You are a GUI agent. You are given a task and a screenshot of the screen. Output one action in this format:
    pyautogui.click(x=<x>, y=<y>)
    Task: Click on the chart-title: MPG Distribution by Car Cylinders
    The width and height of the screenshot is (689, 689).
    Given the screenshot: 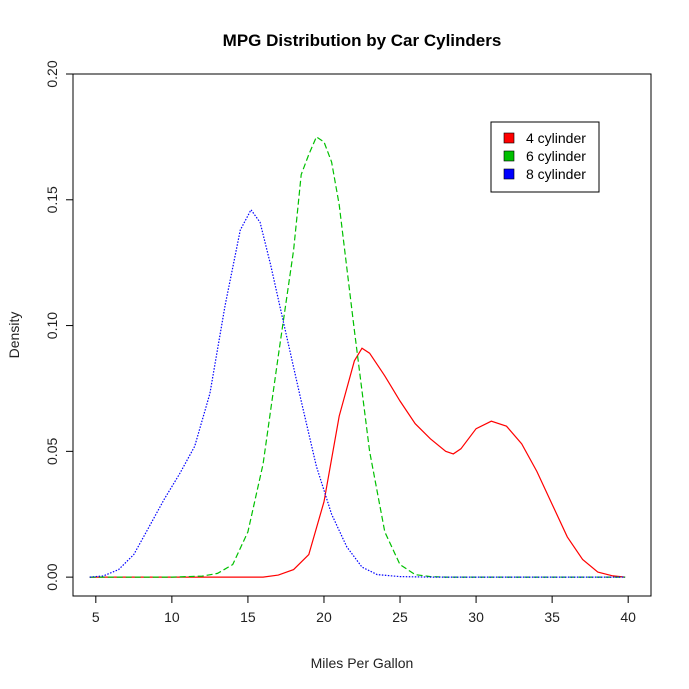 What is the action you would take?
    pyautogui.click(x=362, y=40)
    